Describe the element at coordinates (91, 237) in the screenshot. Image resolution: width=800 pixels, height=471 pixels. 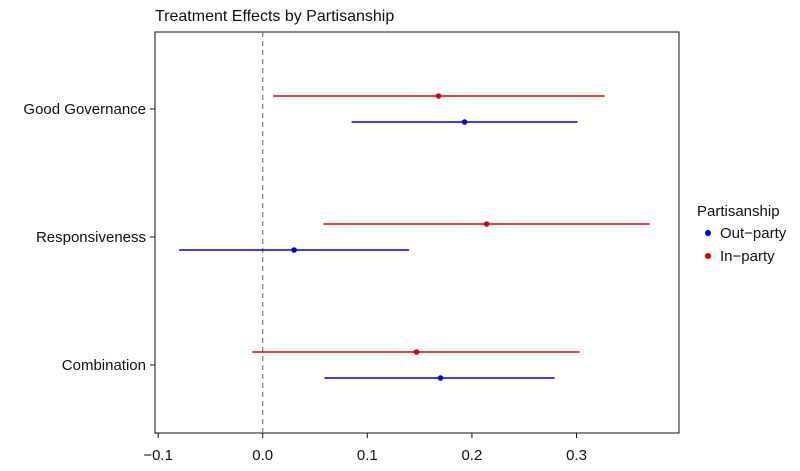
I see `y-tick-label: Responsiveness` at that location.